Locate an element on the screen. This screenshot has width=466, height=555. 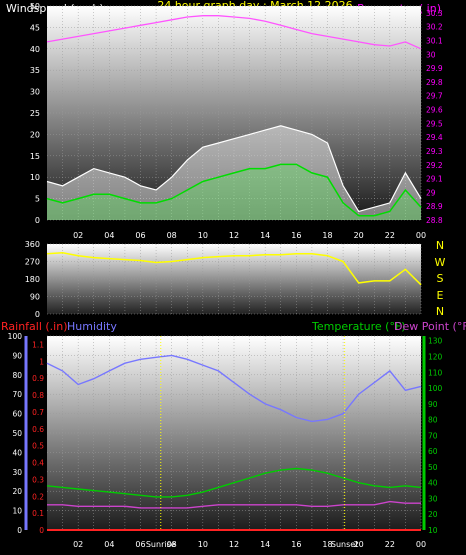
barometer-y-tick-label: 28.9 is located at coordinates (434, 206).